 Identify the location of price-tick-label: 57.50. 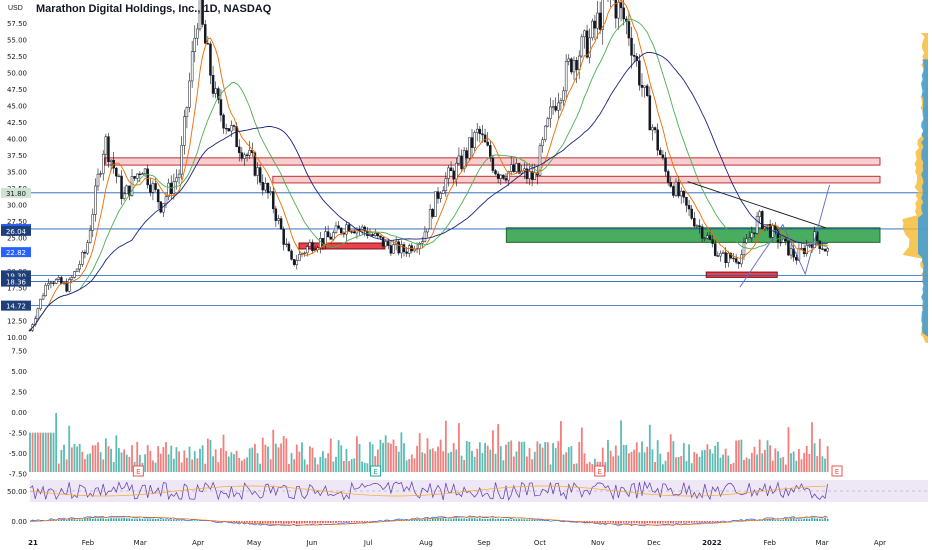
(17, 24).